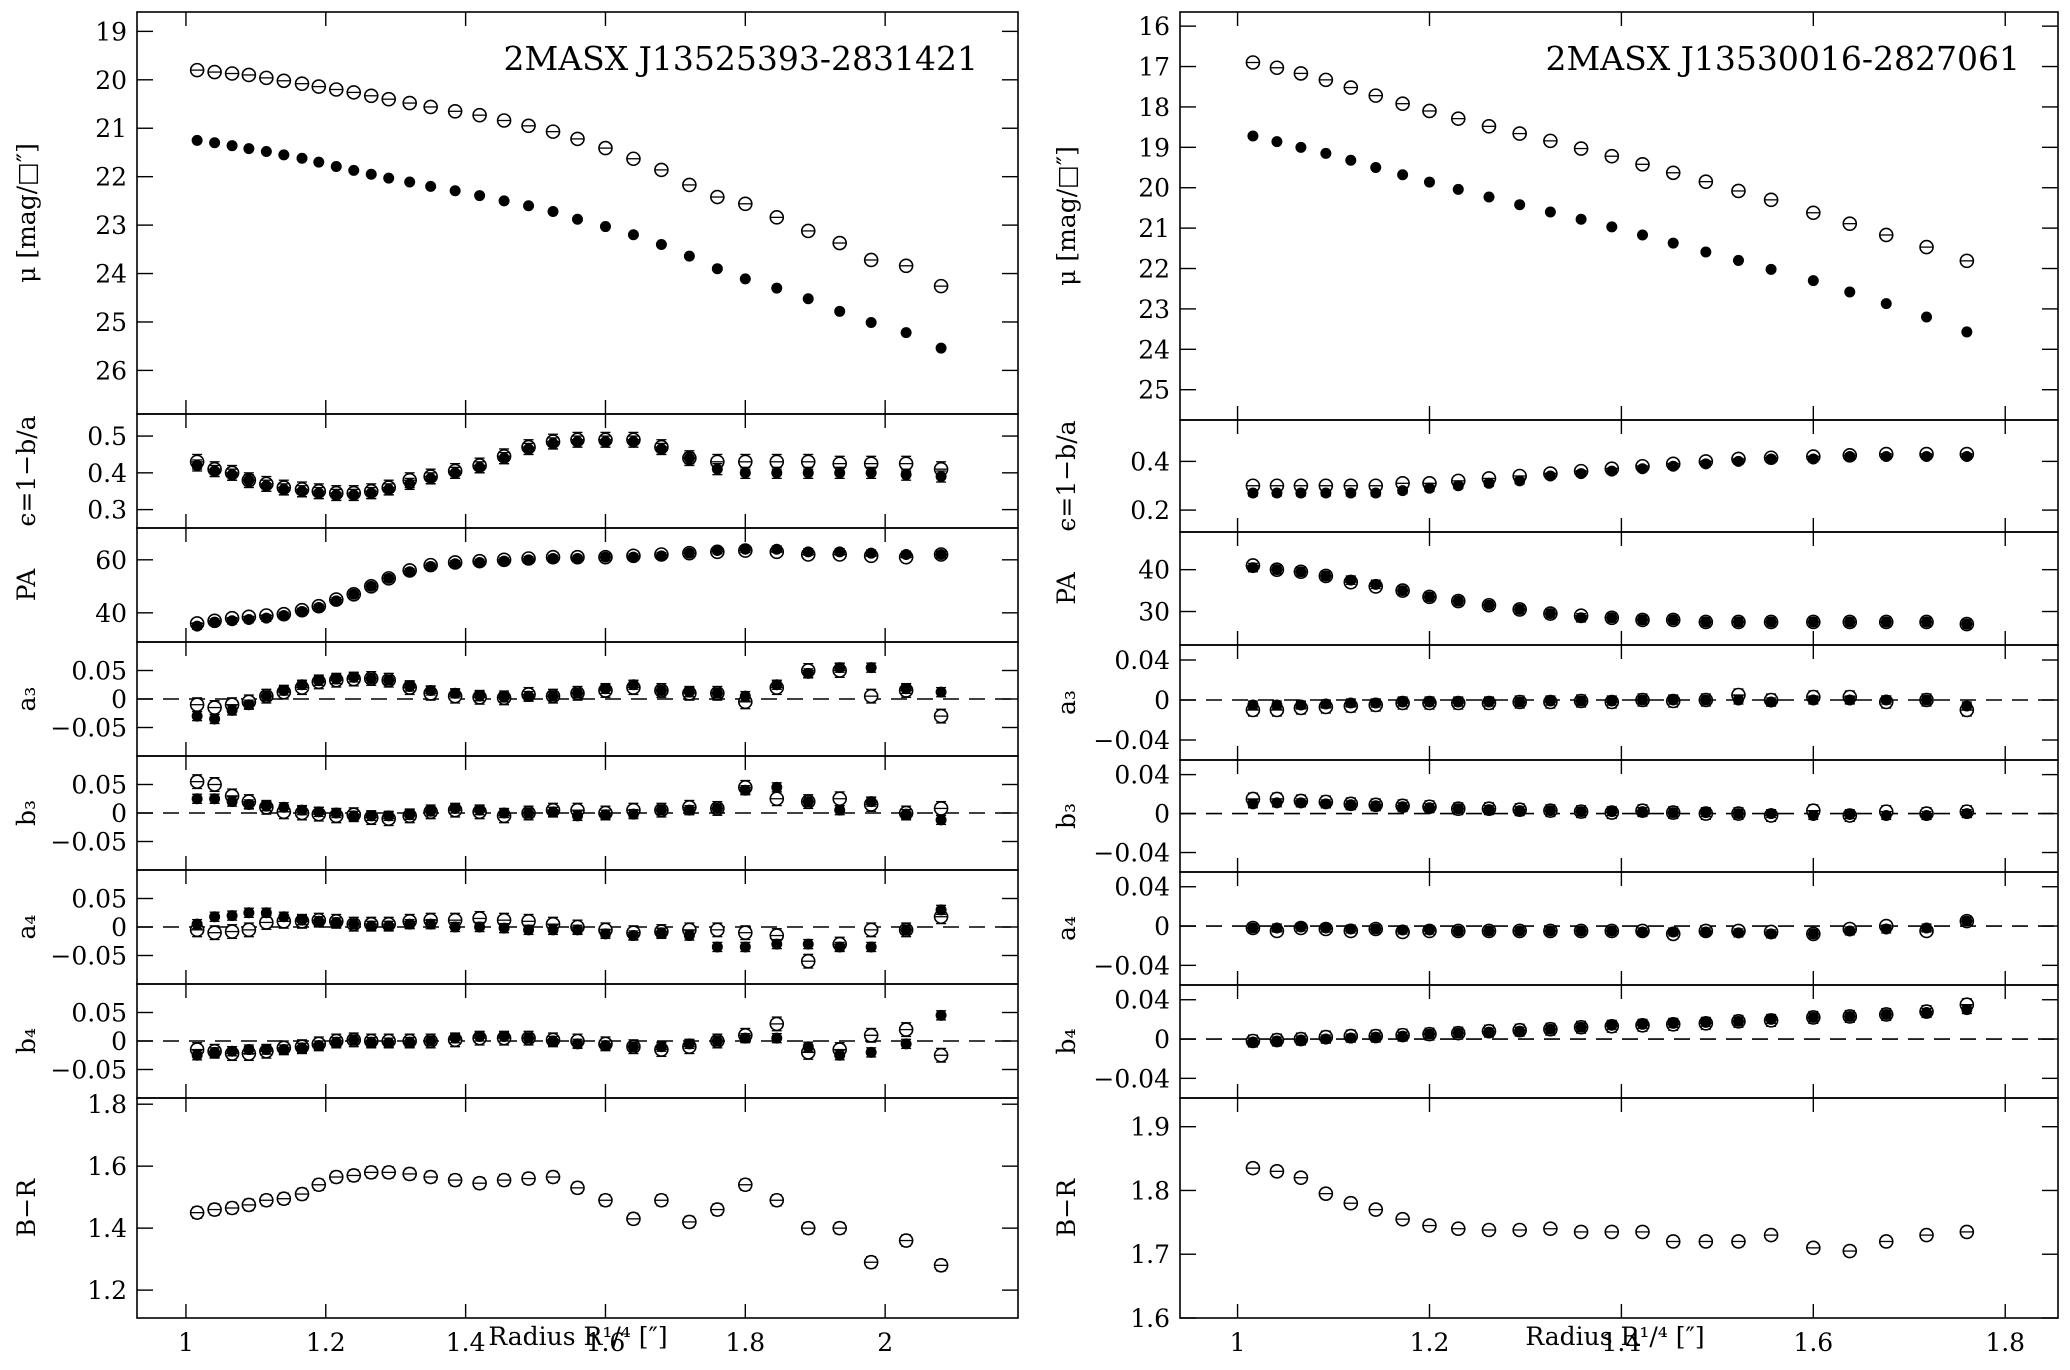 The image size is (2070, 1370). I want to click on y-tick-label: 0, so click(119, 813).